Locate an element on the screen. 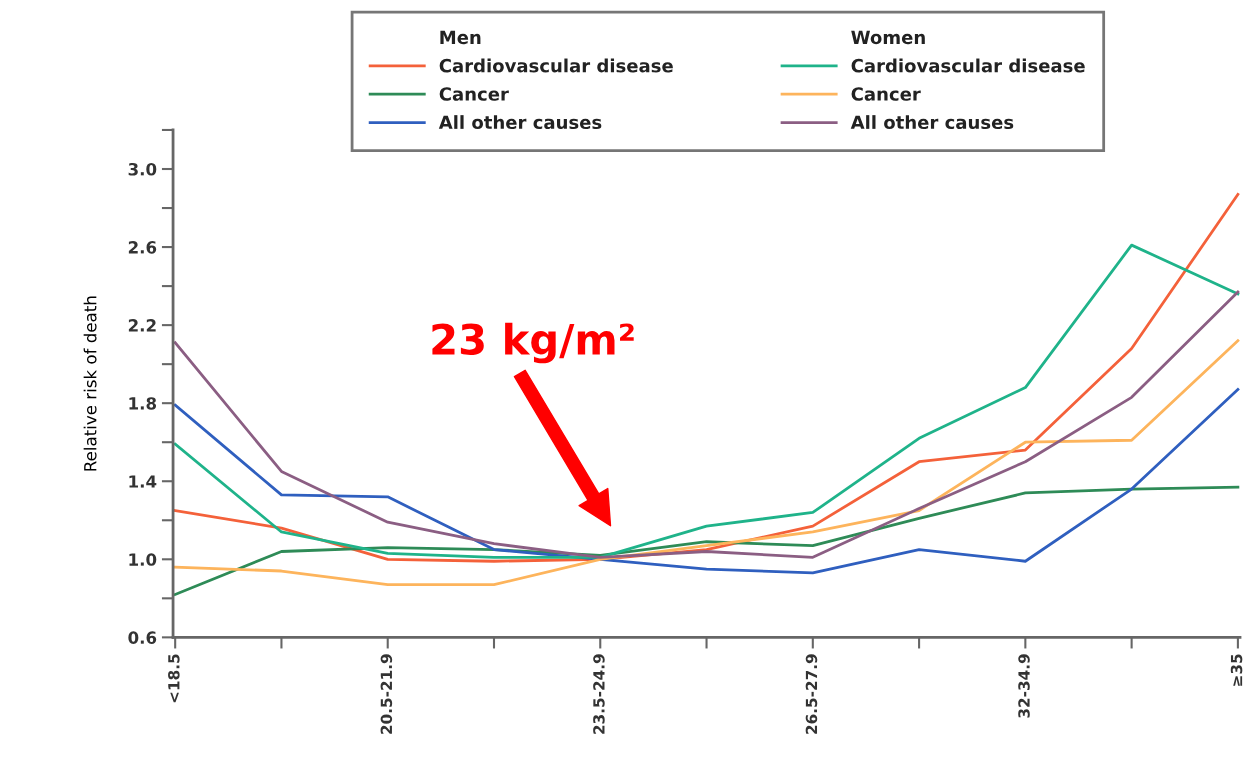  x-tick-label: 26.5-27.9 is located at coordinates (811, 694).